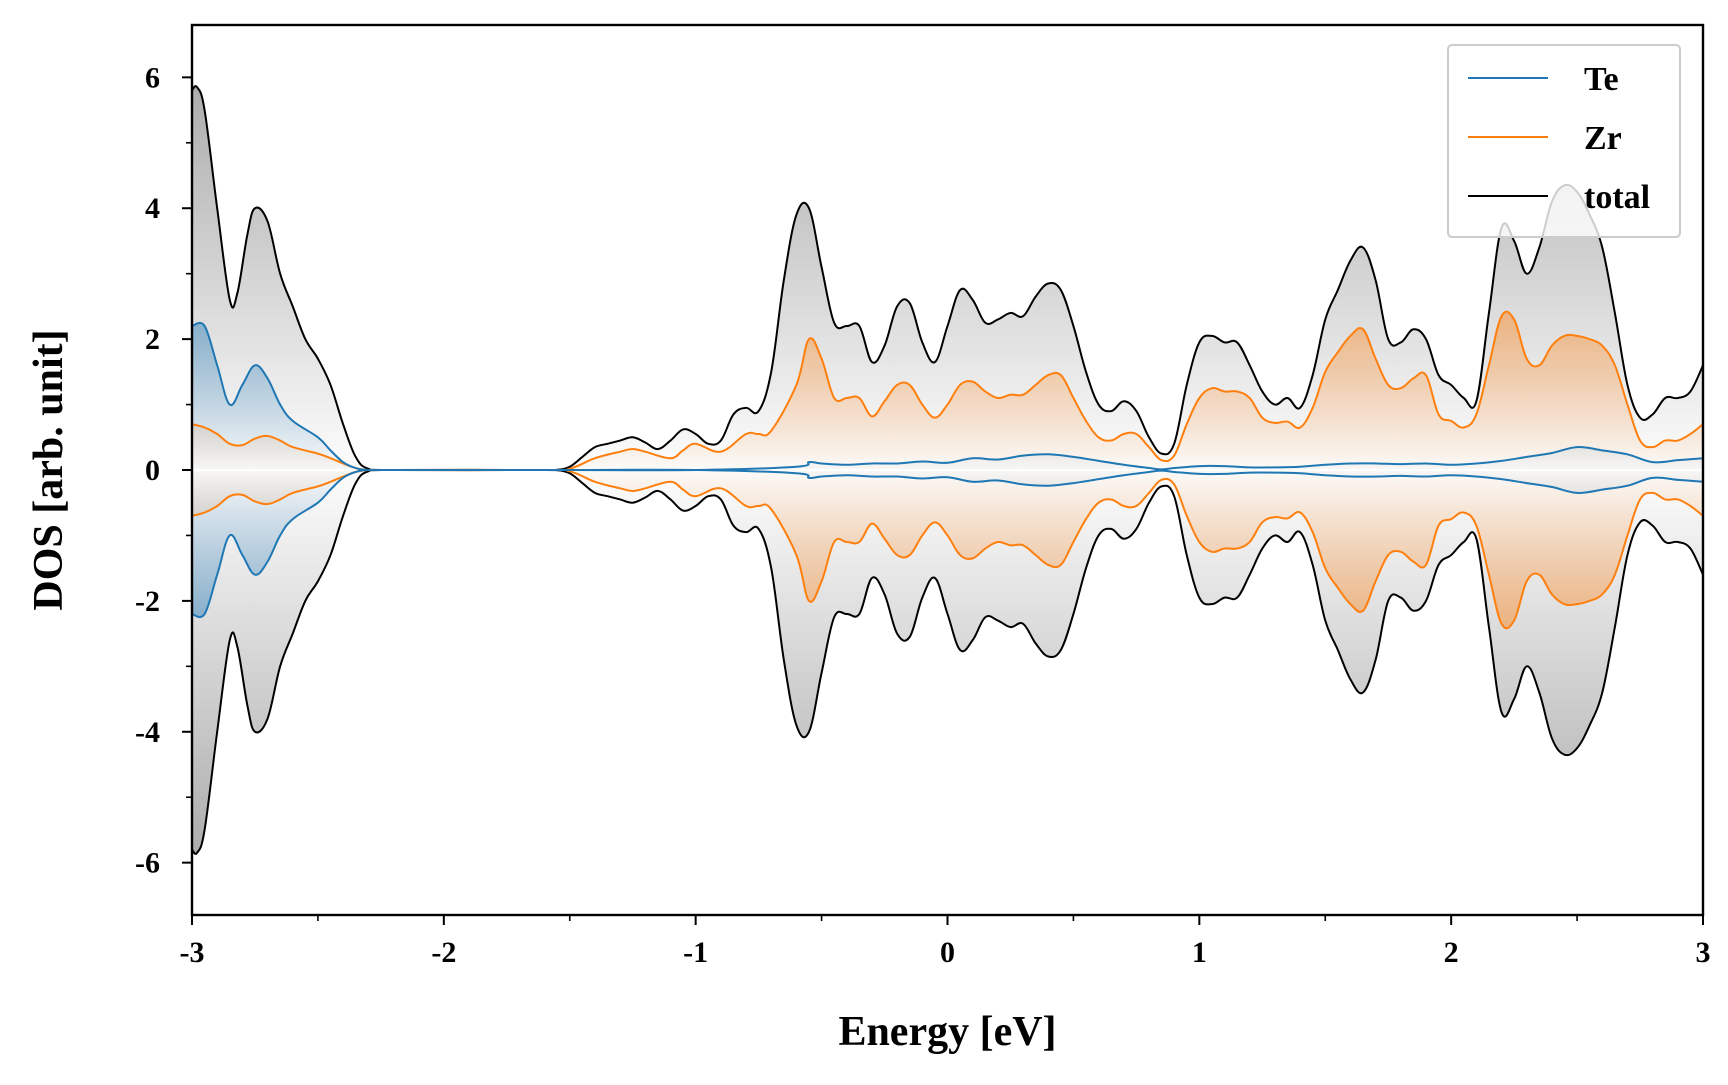 This screenshot has width=1728, height=1085. I want to click on legend-label-zr: Zr, so click(1603, 138).